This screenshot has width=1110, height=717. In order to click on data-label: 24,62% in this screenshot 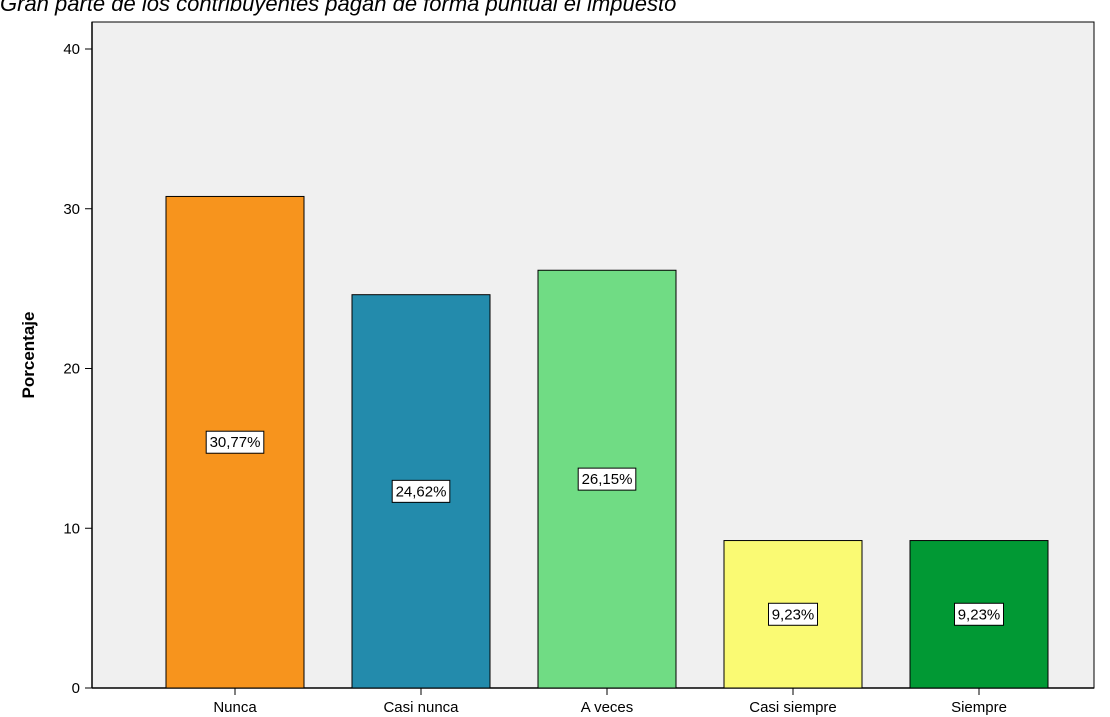, I will do `click(421, 491)`.